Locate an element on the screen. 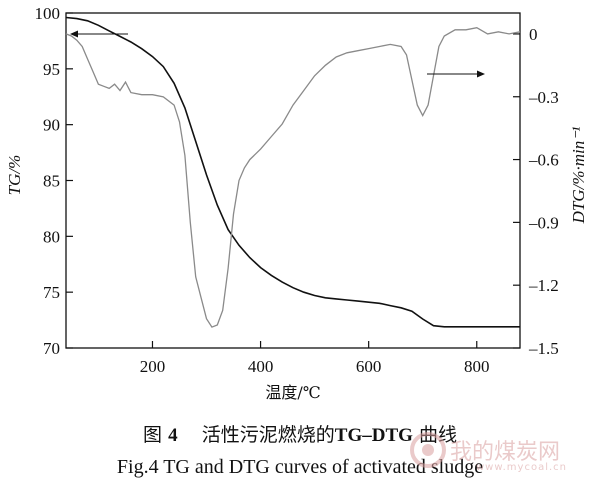  right-tick-label: –1.5 is located at coordinates (543, 348).